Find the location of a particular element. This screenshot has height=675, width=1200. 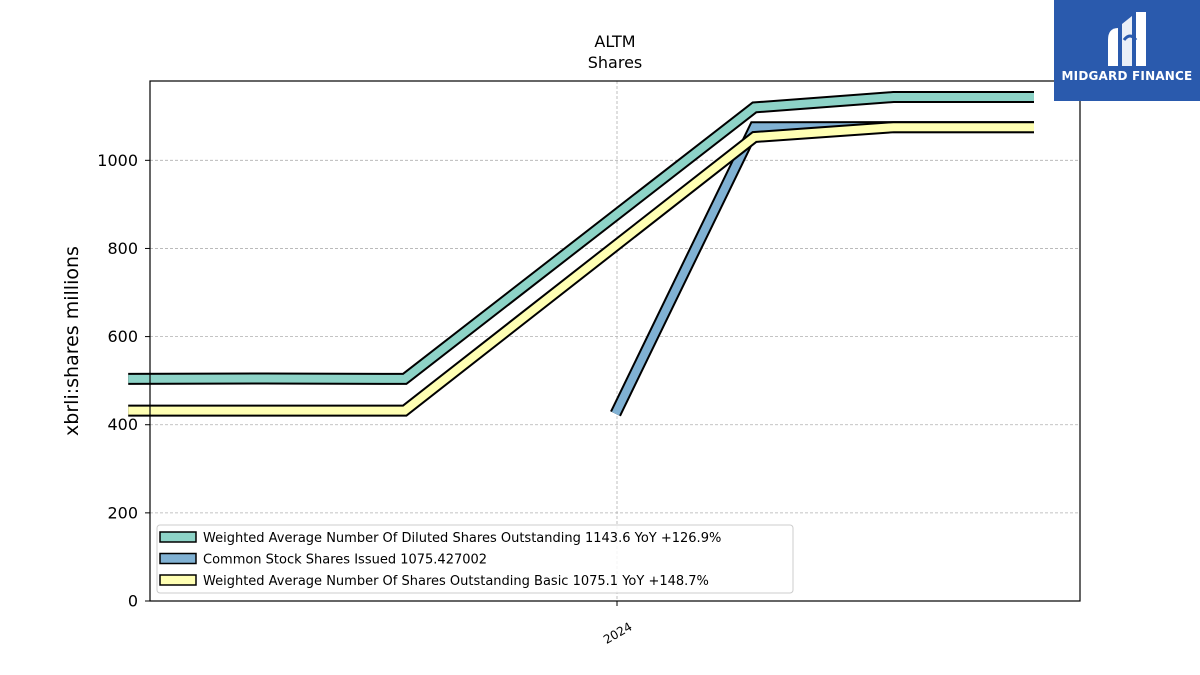

chart-title: ALTM is located at coordinates (614, 41).